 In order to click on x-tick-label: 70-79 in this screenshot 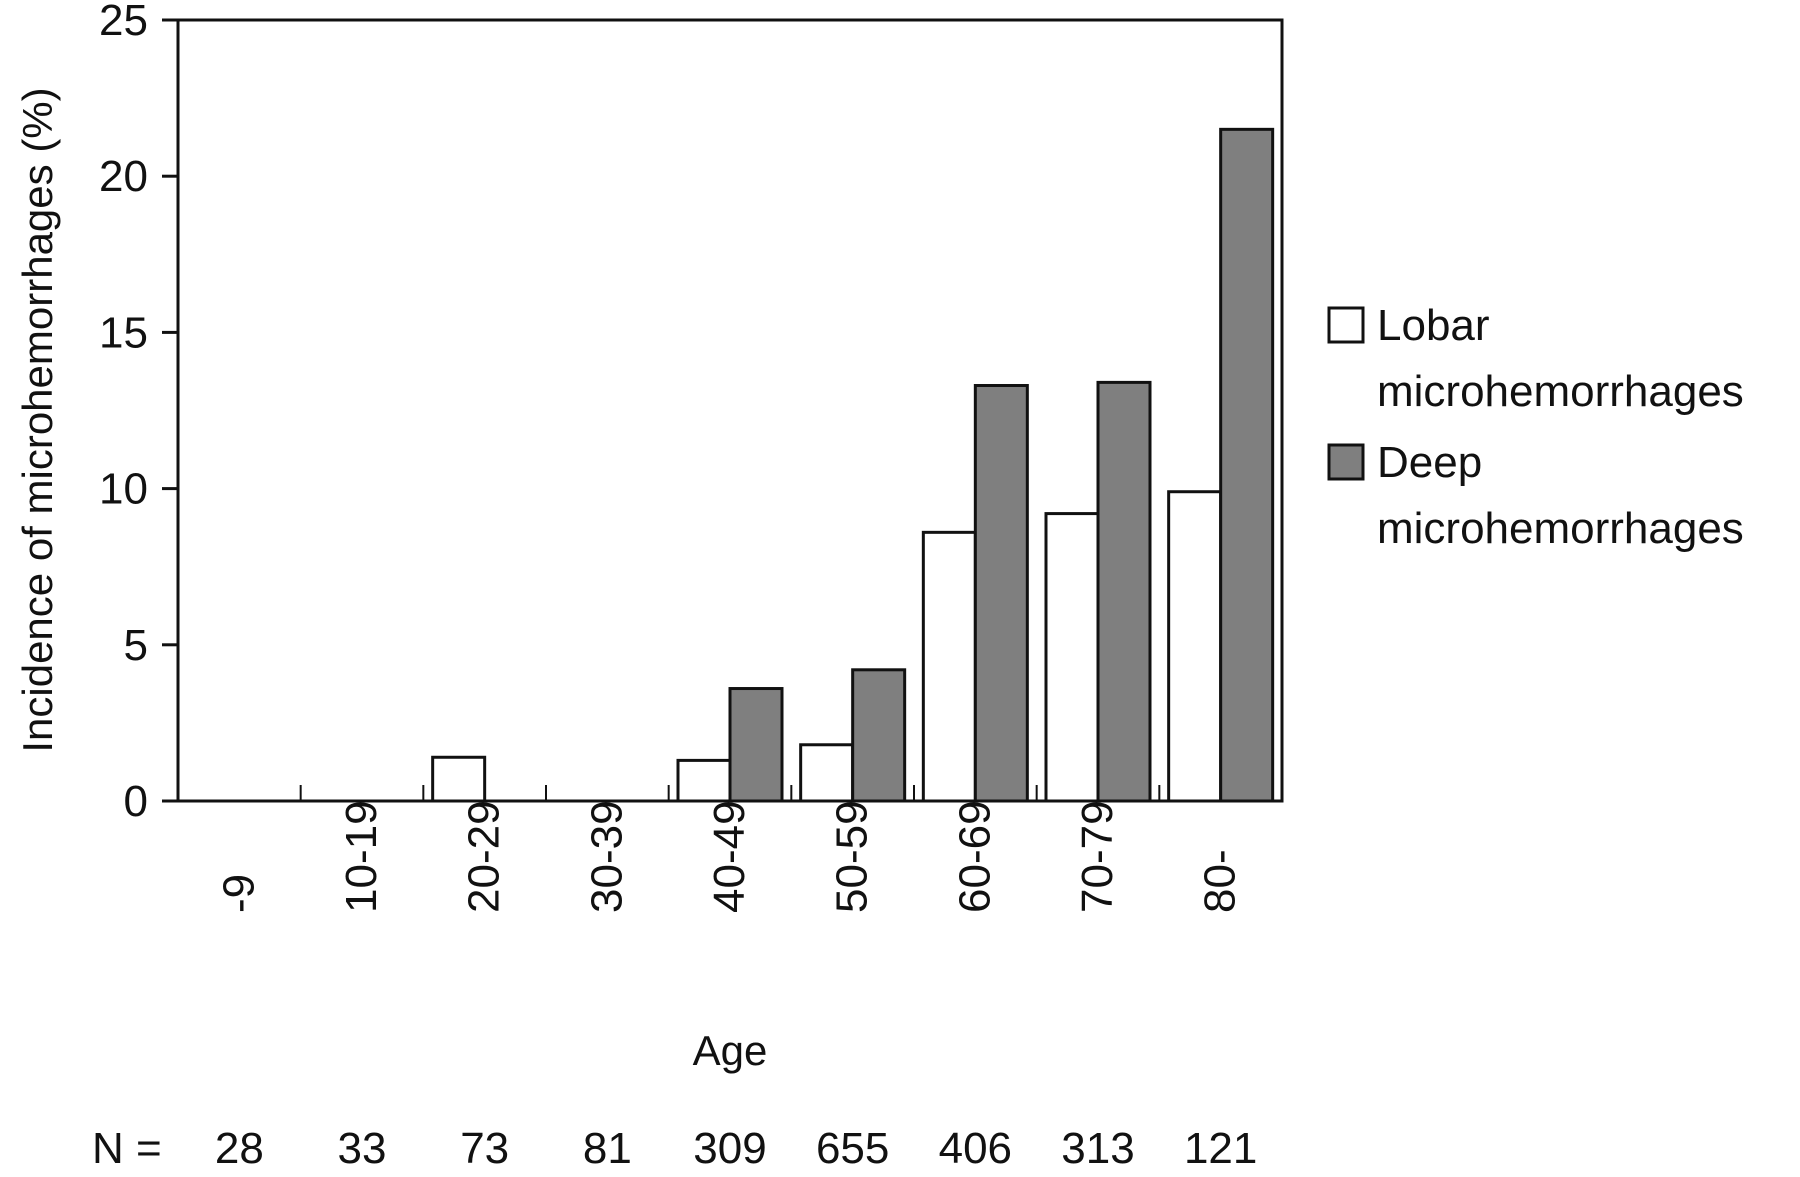, I will do `click(1097, 856)`.